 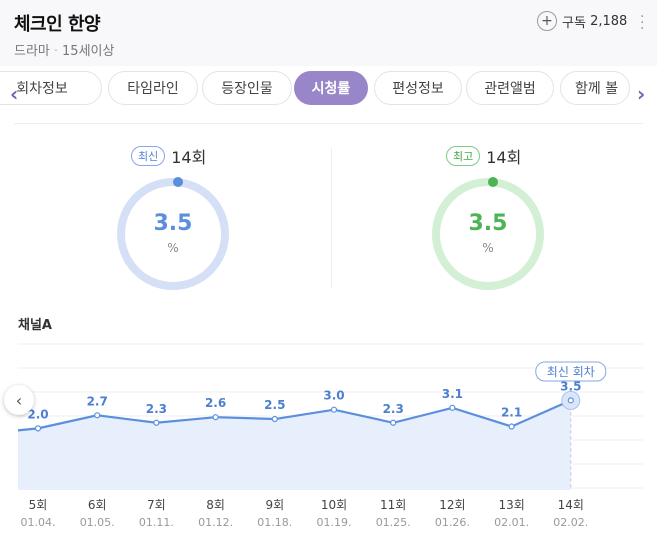 What do you see at coordinates (189, 157) in the screenshot?
I see `latest-episode: 14회` at bounding box center [189, 157].